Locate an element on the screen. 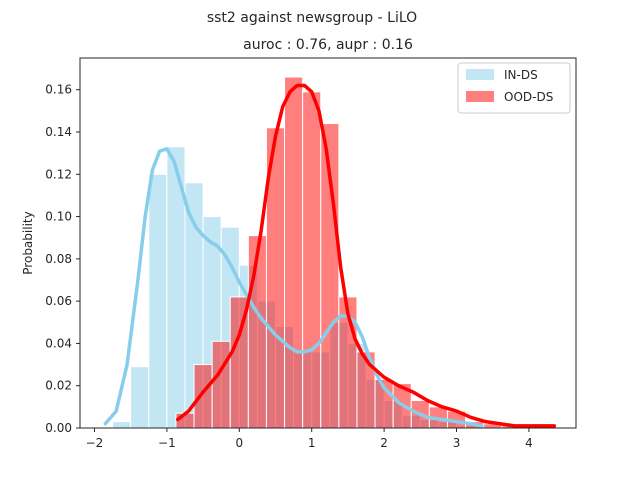 The width and height of the screenshot is (640, 480). legend: IN-DS OOD-DS is located at coordinates (514, 88).